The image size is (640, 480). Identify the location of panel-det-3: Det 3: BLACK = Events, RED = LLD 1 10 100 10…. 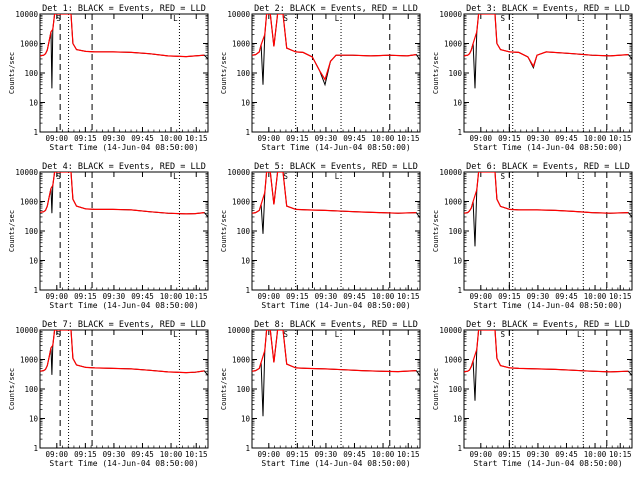
(532, 78).